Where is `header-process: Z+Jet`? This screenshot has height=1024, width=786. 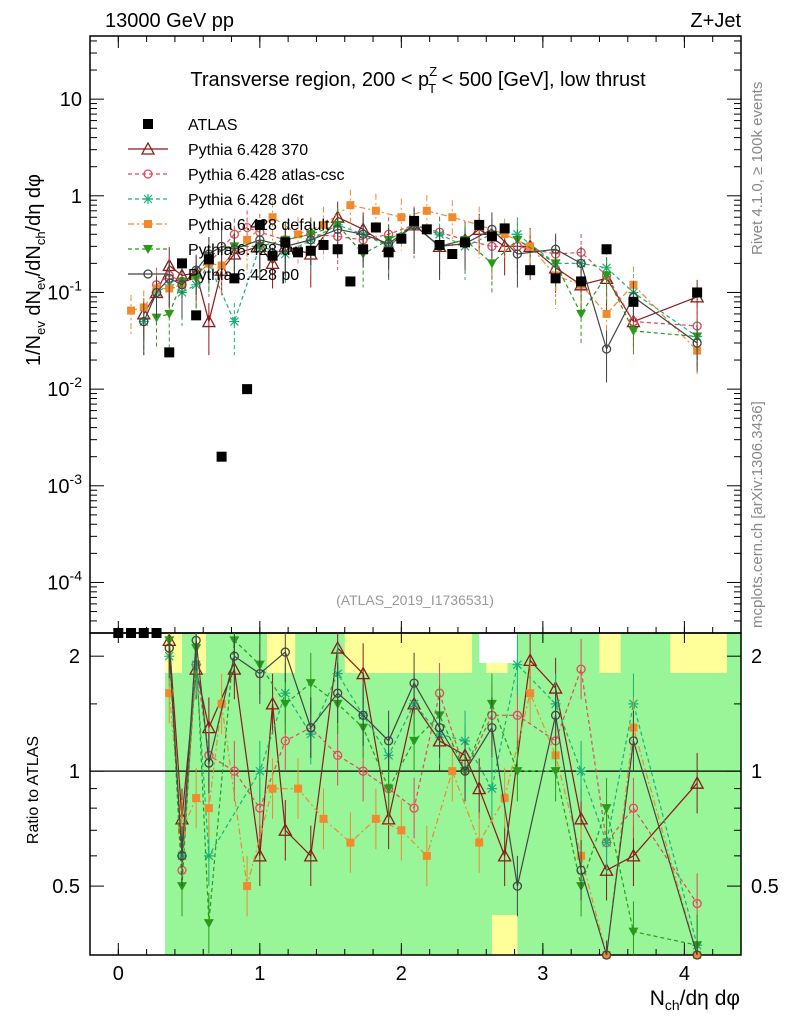
header-process: Z+Jet is located at coordinates (715, 21).